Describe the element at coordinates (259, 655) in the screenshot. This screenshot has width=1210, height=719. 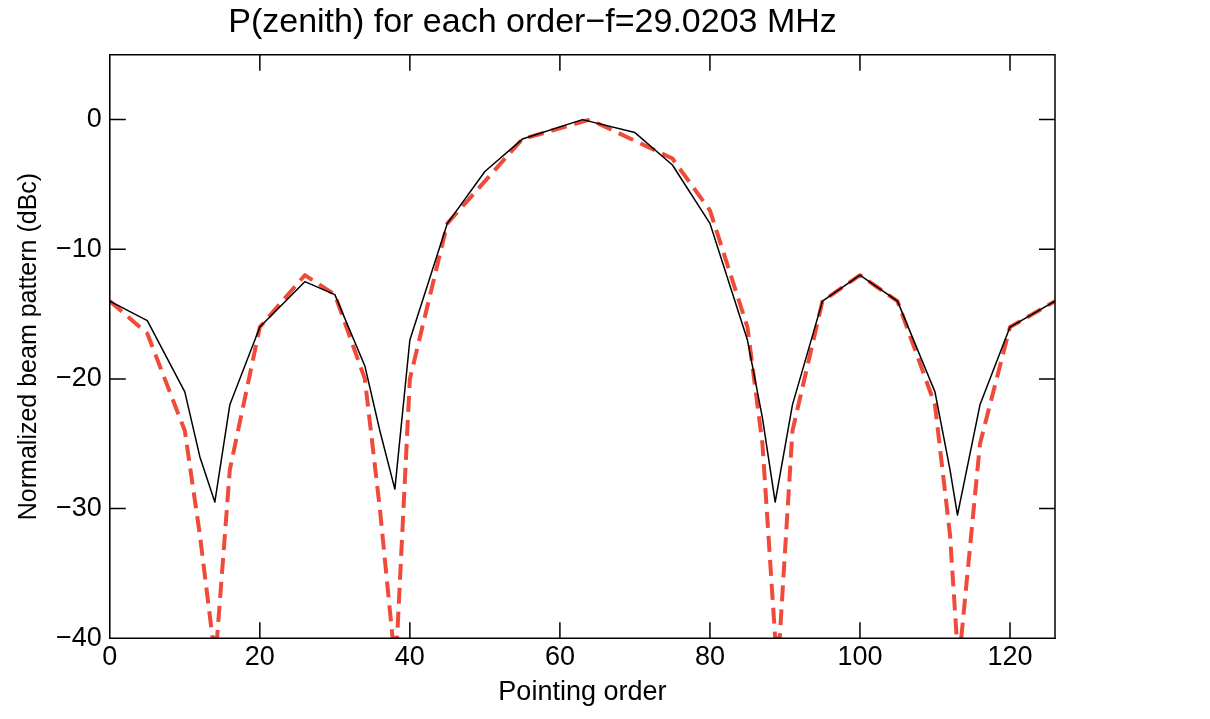
I see `x-tick-label: 20` at that location.